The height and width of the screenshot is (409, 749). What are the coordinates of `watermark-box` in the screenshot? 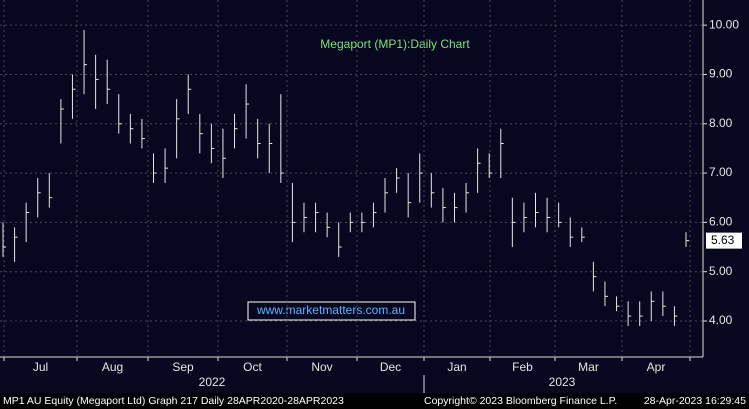 It's located at (331, 311).